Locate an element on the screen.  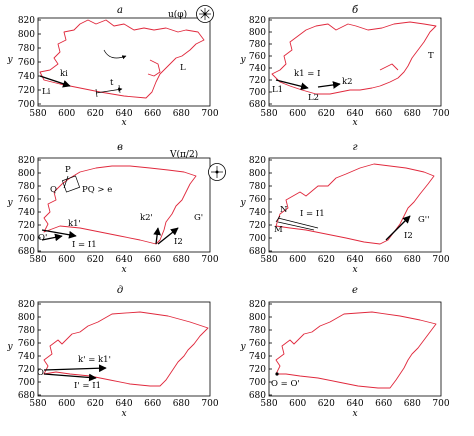
contour-g is located at coordinates (355, 204).